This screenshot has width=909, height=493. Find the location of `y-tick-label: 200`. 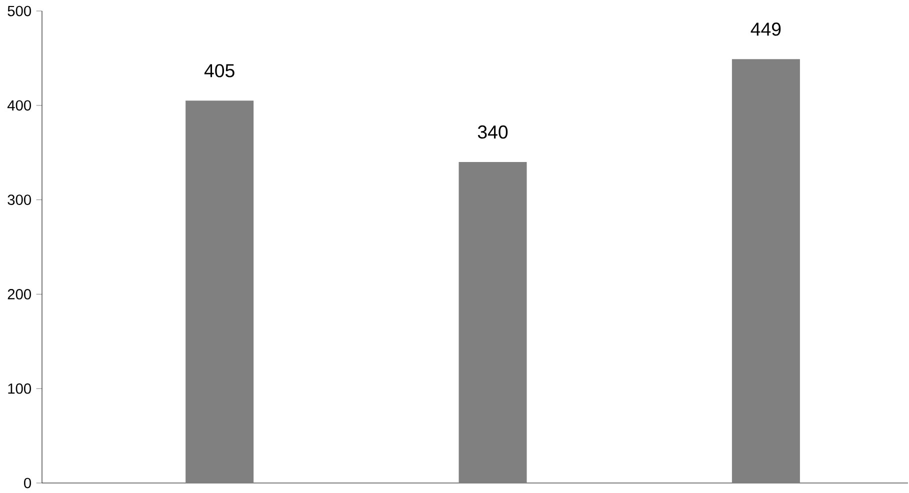

y-tick-label: 200 is located at coordinates (20, 294).